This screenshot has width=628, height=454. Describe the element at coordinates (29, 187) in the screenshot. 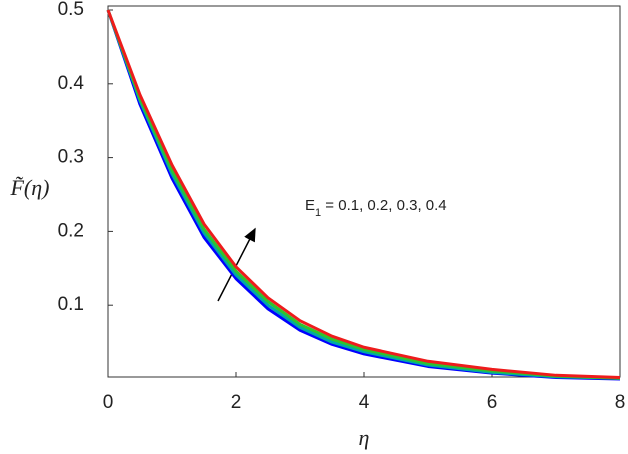

I see `y-axis-label: F̃(η)` at that location.